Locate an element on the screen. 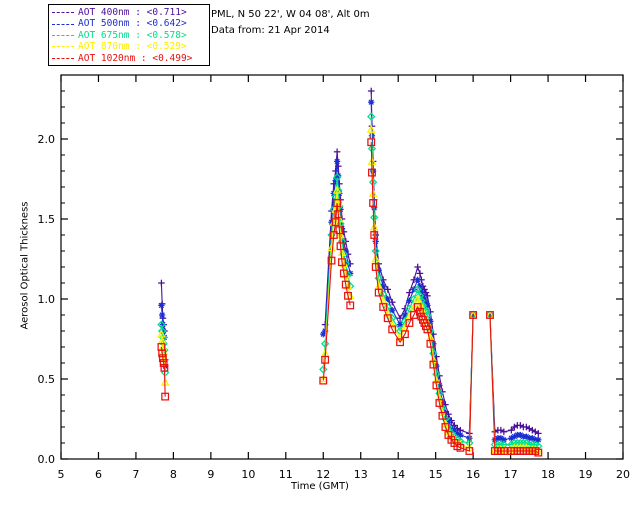 This screenshot has width=640, height=512. legend-item-500nm: AOT 500nm : <0.642> is located at coordinates (129, 23).